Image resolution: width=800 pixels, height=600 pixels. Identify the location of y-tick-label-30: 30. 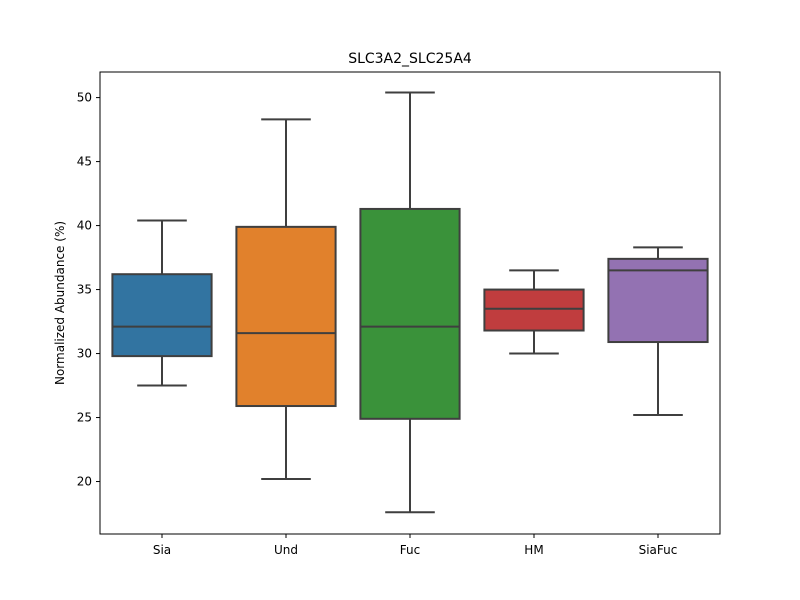
(84, 354).